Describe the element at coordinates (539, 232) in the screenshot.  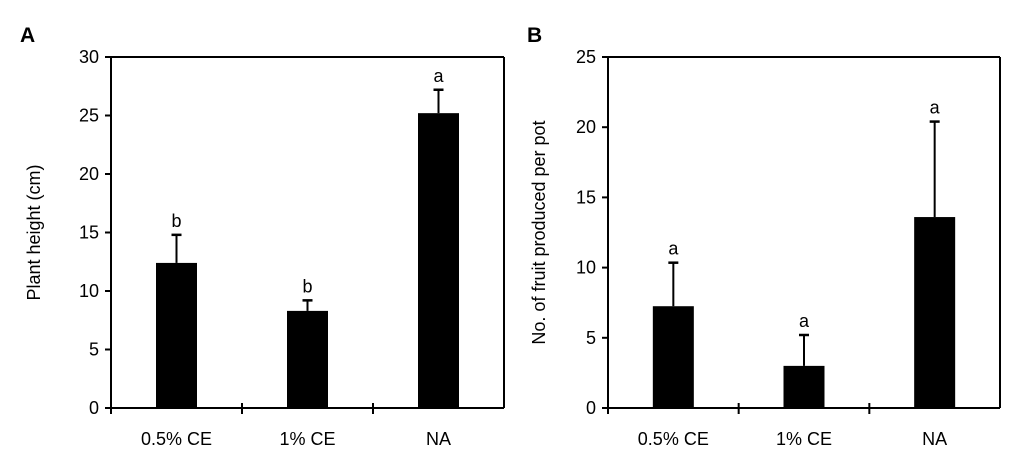
I see `y-axis-label: No. of fruit produced per pot` at that location.